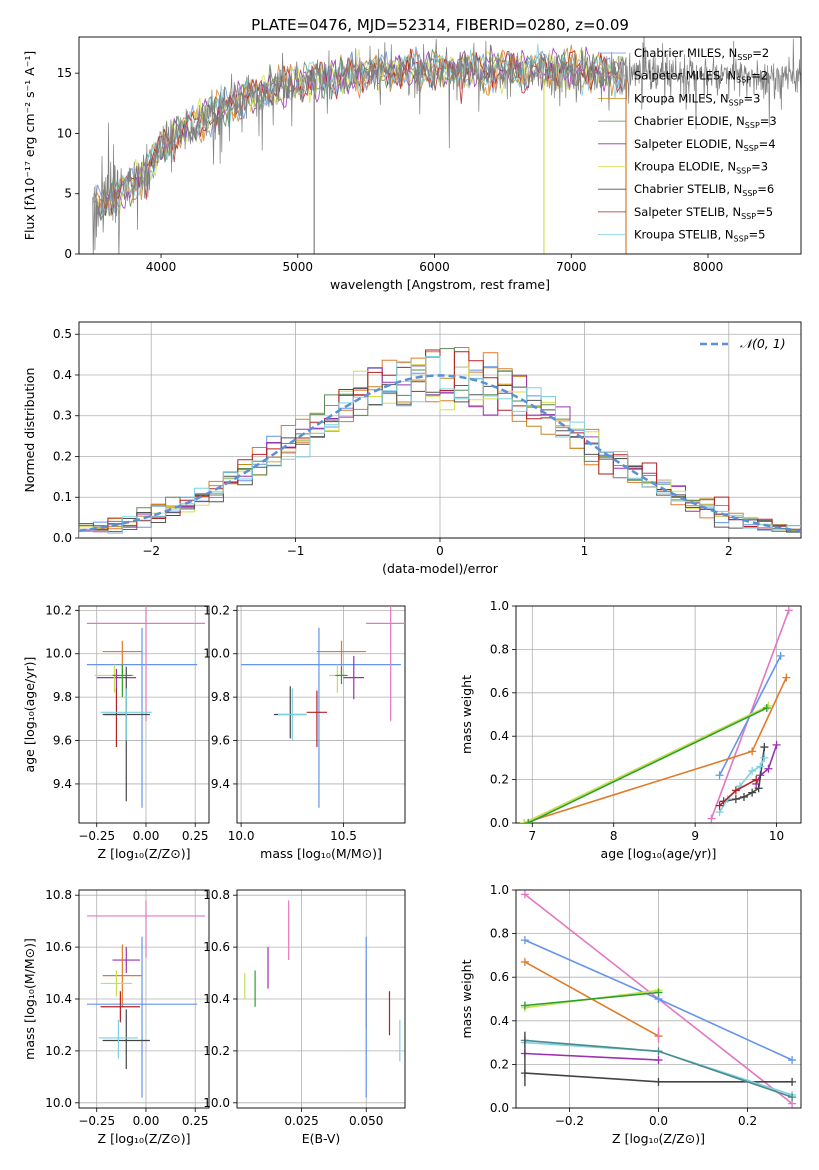 Image resolution: width=819 pixels, height=1170 pixels. What do you see at coordinates (440, 284) in the screenshot?
I see `x-axis-label: wavelength [Angstrom, rest frame]` at bounding box center [440, 284].